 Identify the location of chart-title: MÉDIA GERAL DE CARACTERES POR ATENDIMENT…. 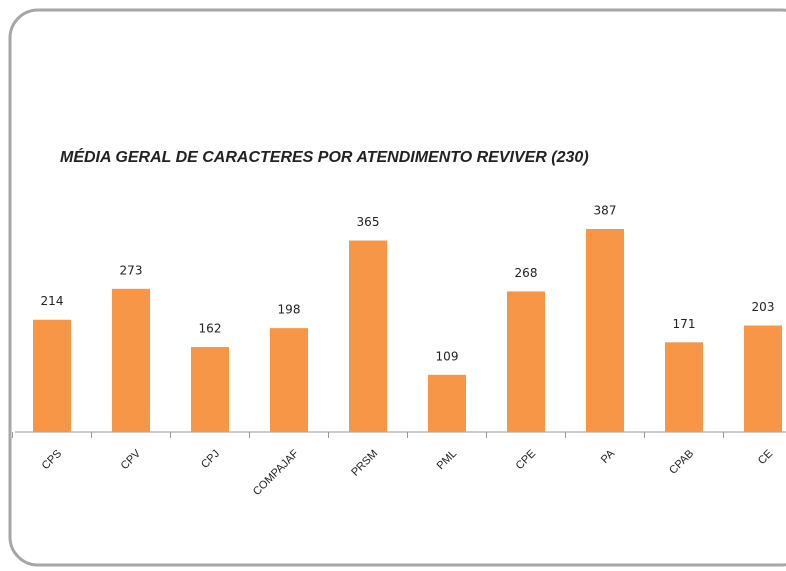
(324, 156).